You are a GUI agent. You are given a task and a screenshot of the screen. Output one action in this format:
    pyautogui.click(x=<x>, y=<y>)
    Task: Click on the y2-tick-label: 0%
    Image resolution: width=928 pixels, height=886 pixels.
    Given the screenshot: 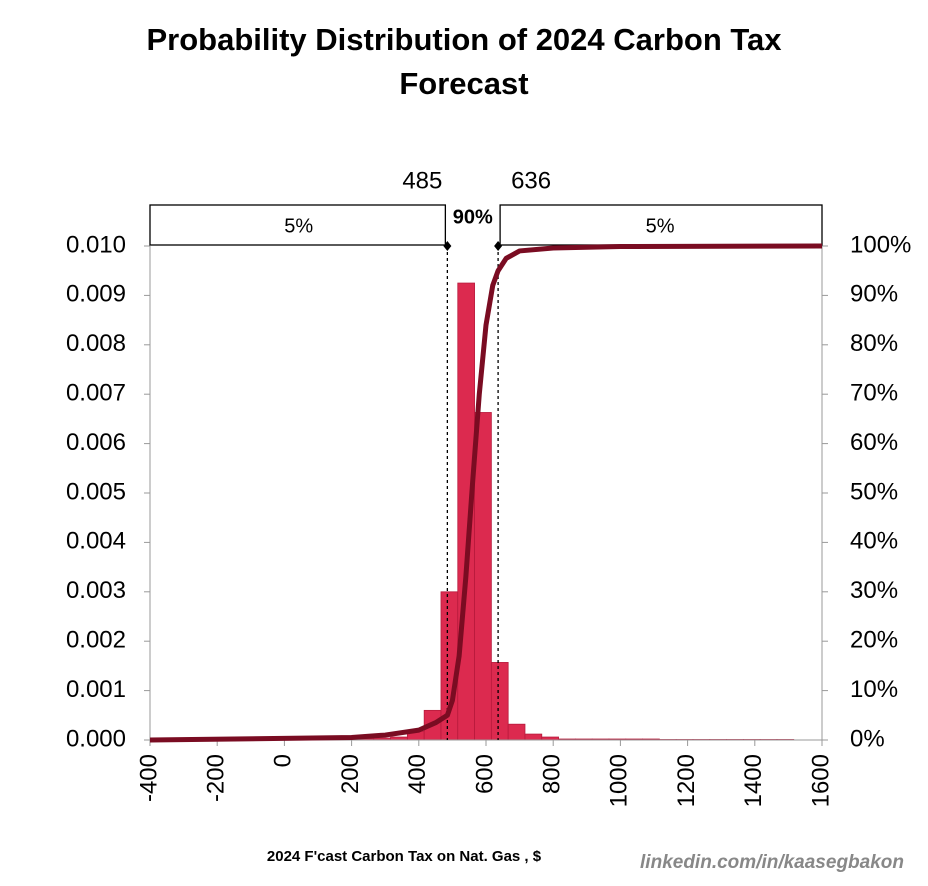 What is the action you would take?
    pyautogui.click(x=867, y=738)
    